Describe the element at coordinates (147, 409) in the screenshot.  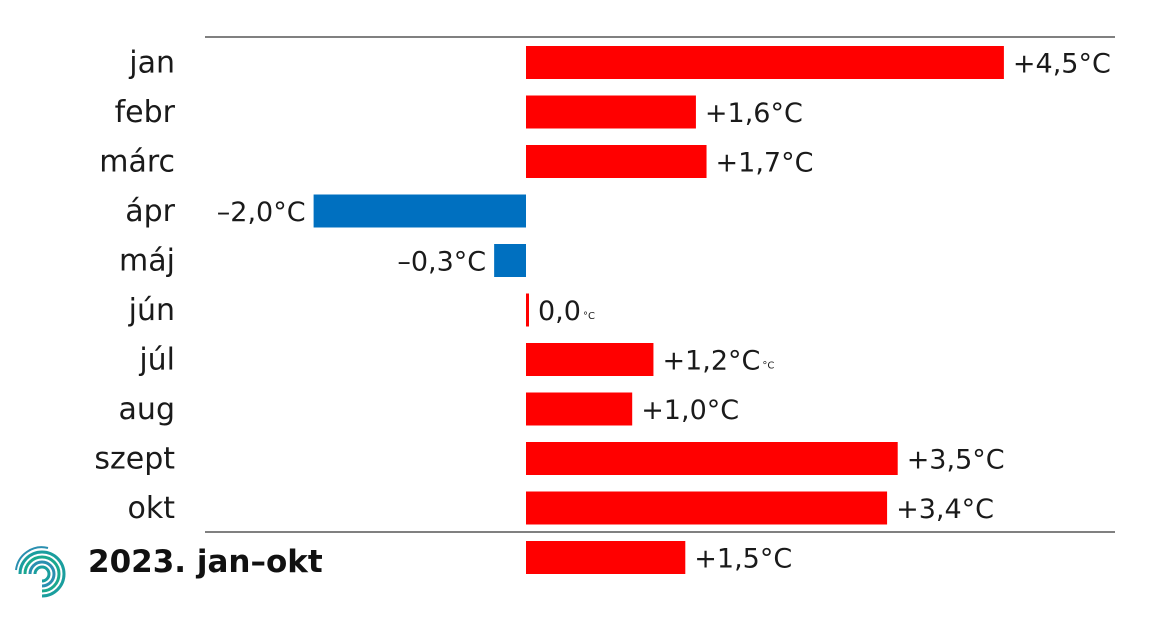
I see `category-label: aug` at that location.